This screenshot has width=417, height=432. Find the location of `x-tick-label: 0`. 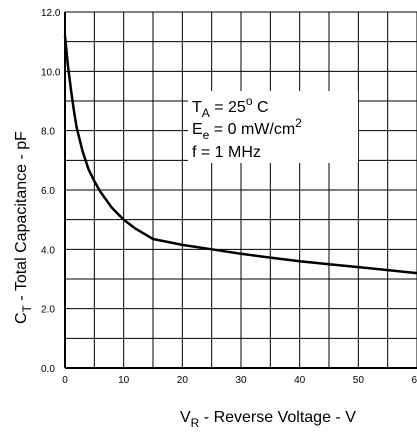

x-tick-label: 0 is located at coordinates (65, 380).